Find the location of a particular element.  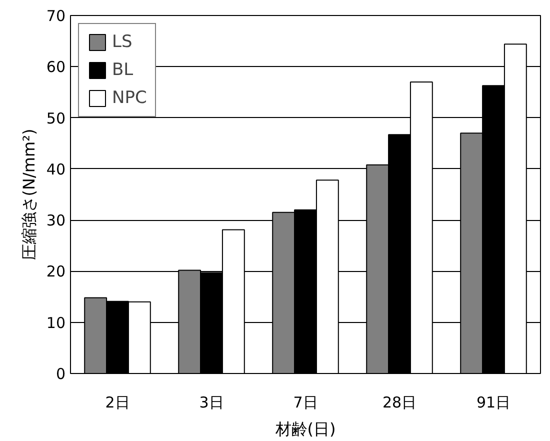

y-tick-label: 10 is located at coordinates (56, 323).